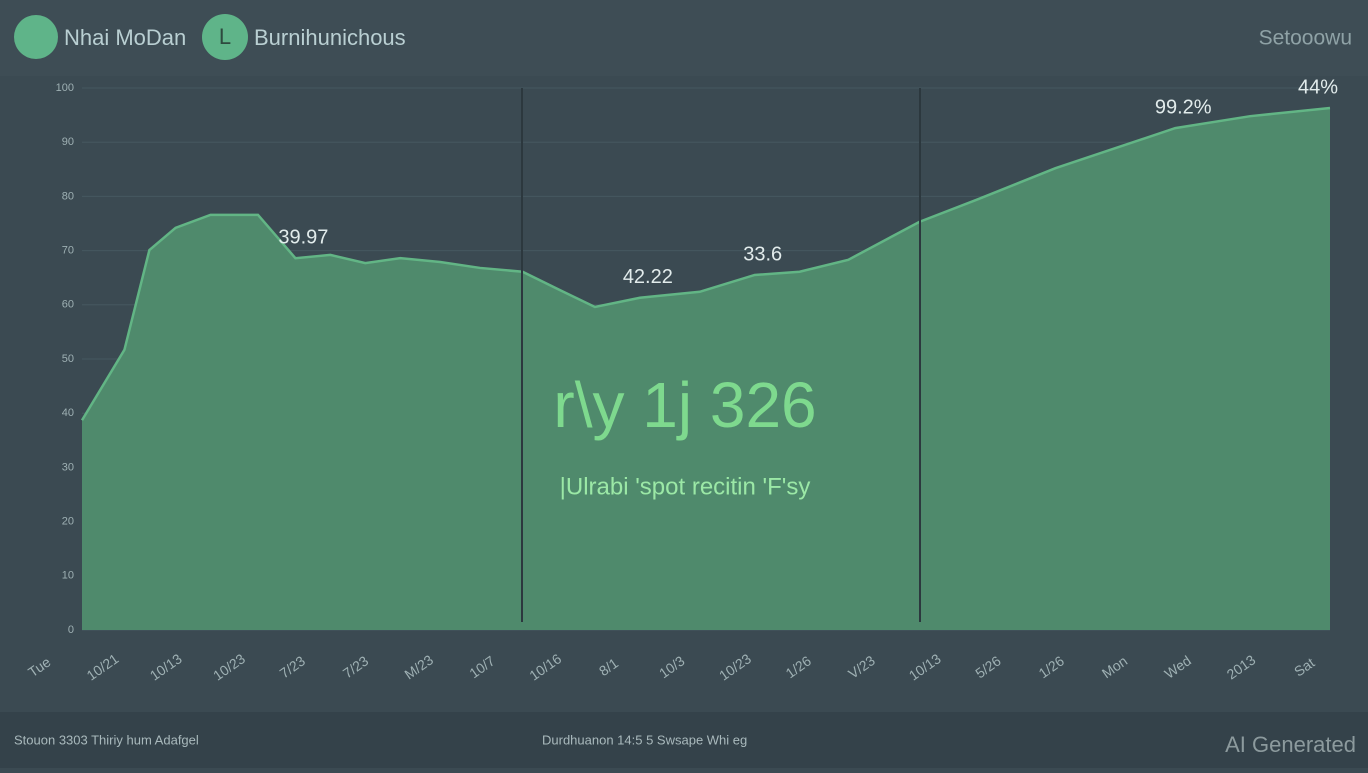  What do you see at coordinates (684, 405) in the screenshot?
I see `big-value: r\y 1j 326` at bounding box center [684, 405].